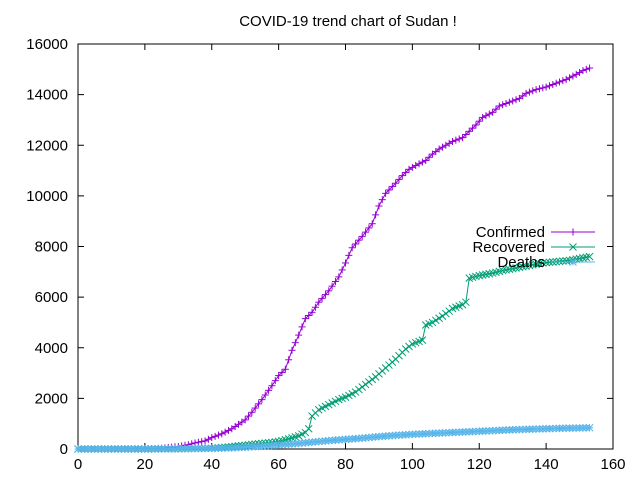 This screenshot has height=480, width=640. I want to click on legend-marker-deaths, so click(573, 262).